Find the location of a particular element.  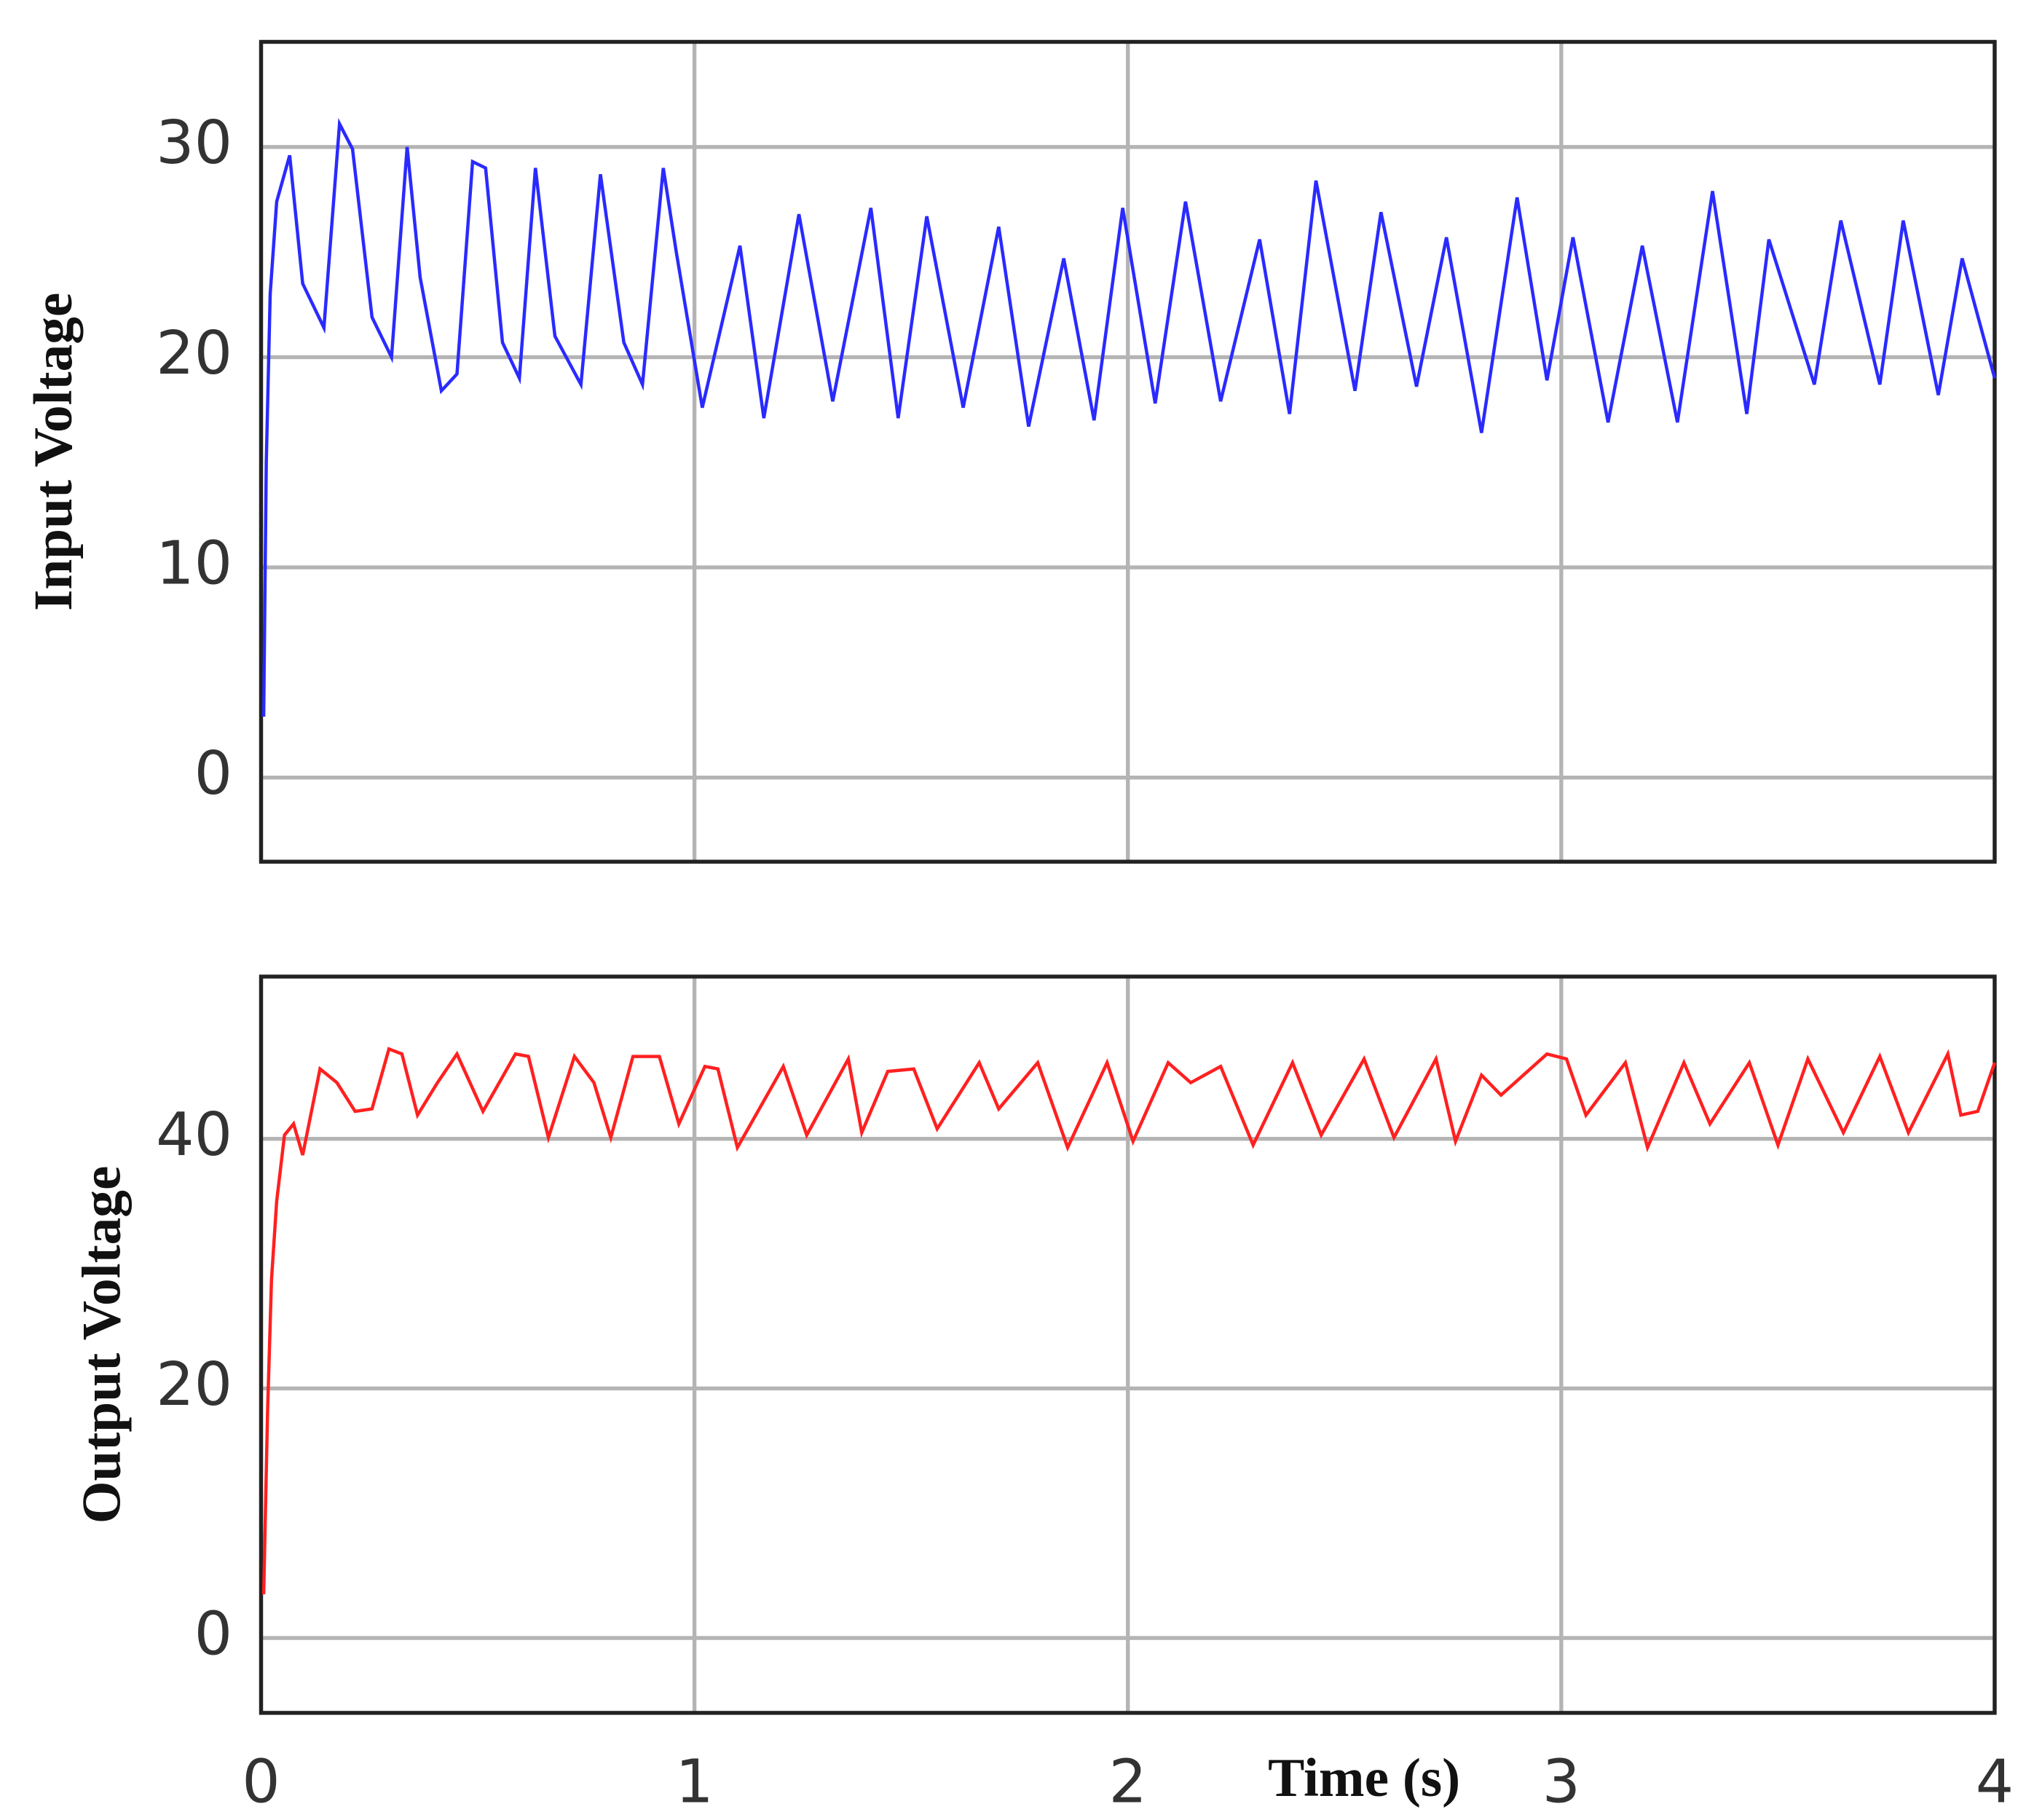

x-tick-label: 1 is located at coordinates (694, 1782).